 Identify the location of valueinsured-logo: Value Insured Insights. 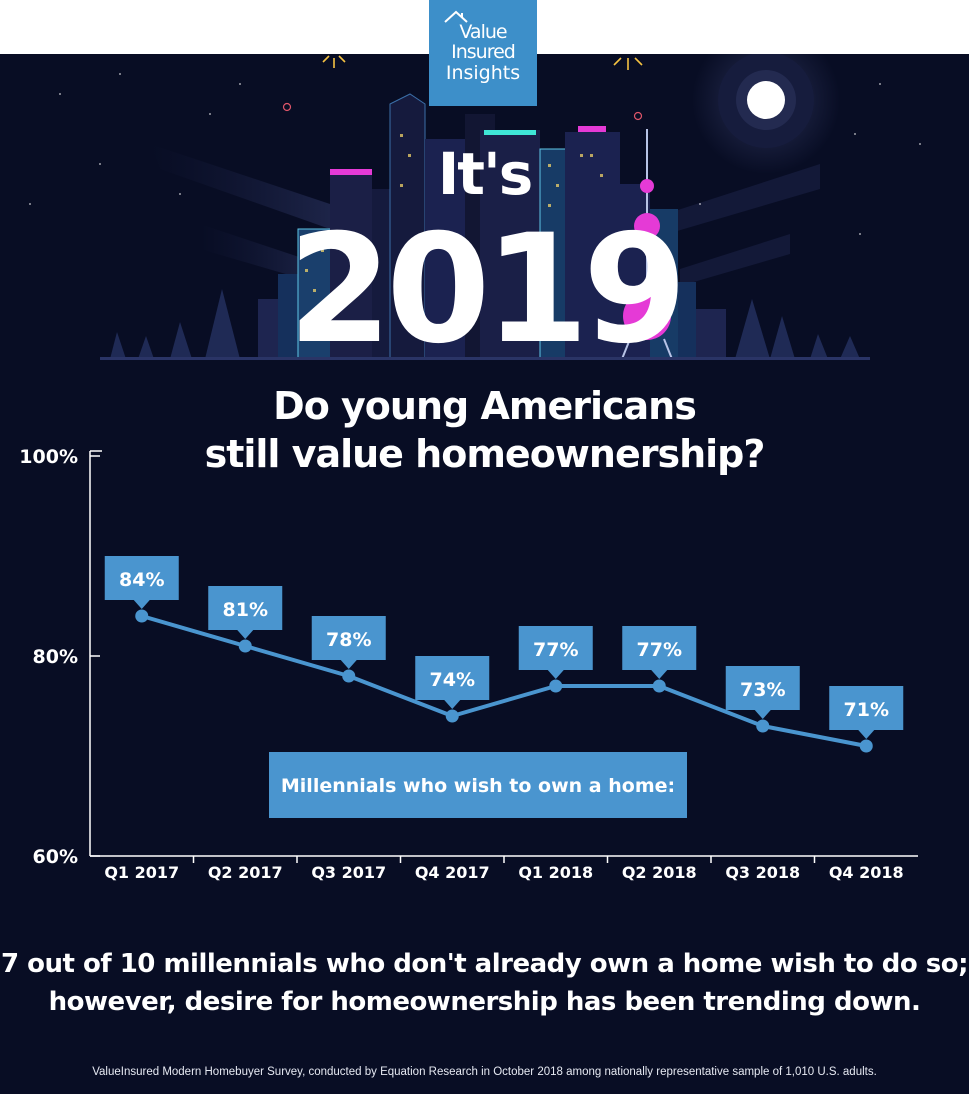
(483, 53).